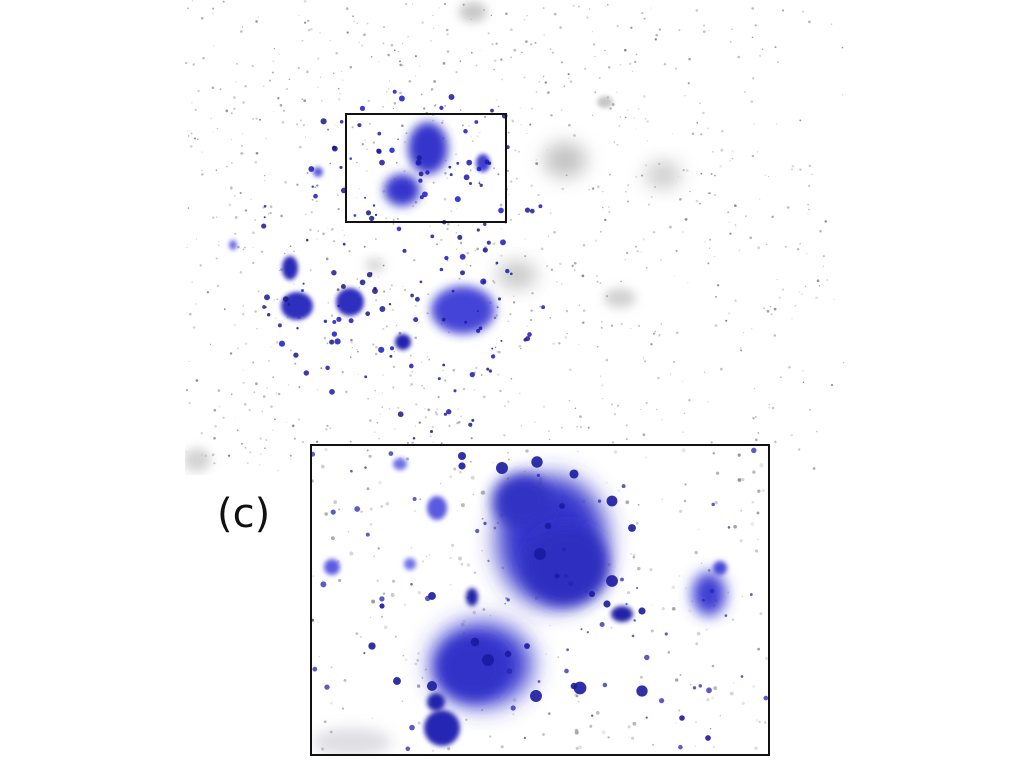 This screenshot has height=768, width=1024. Describe the element at coordinates (244, 514) in the screenshot. I see `panel-label: (c)` at that location.